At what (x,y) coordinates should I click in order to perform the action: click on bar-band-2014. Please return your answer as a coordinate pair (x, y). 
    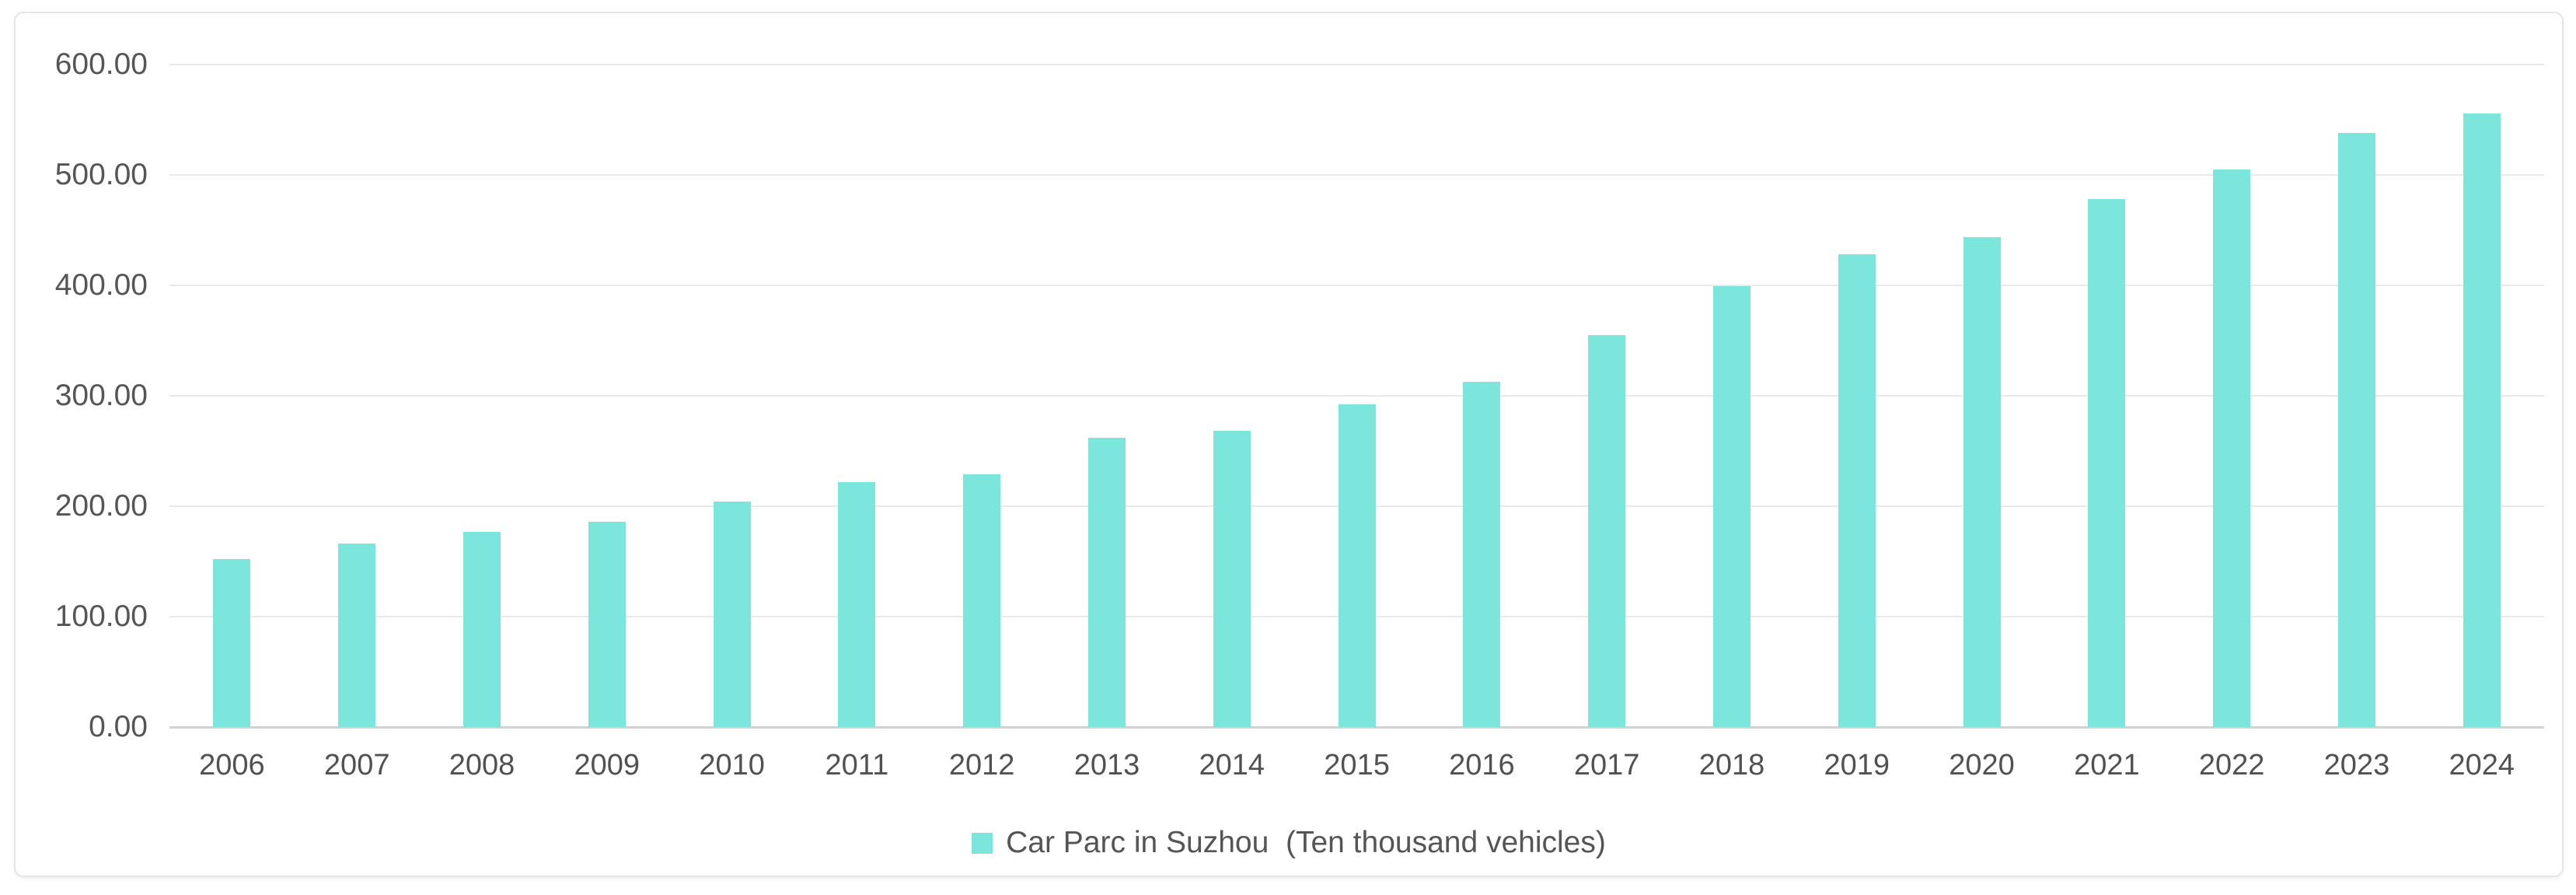
    Looking at the image, I should click on (1232, 396).